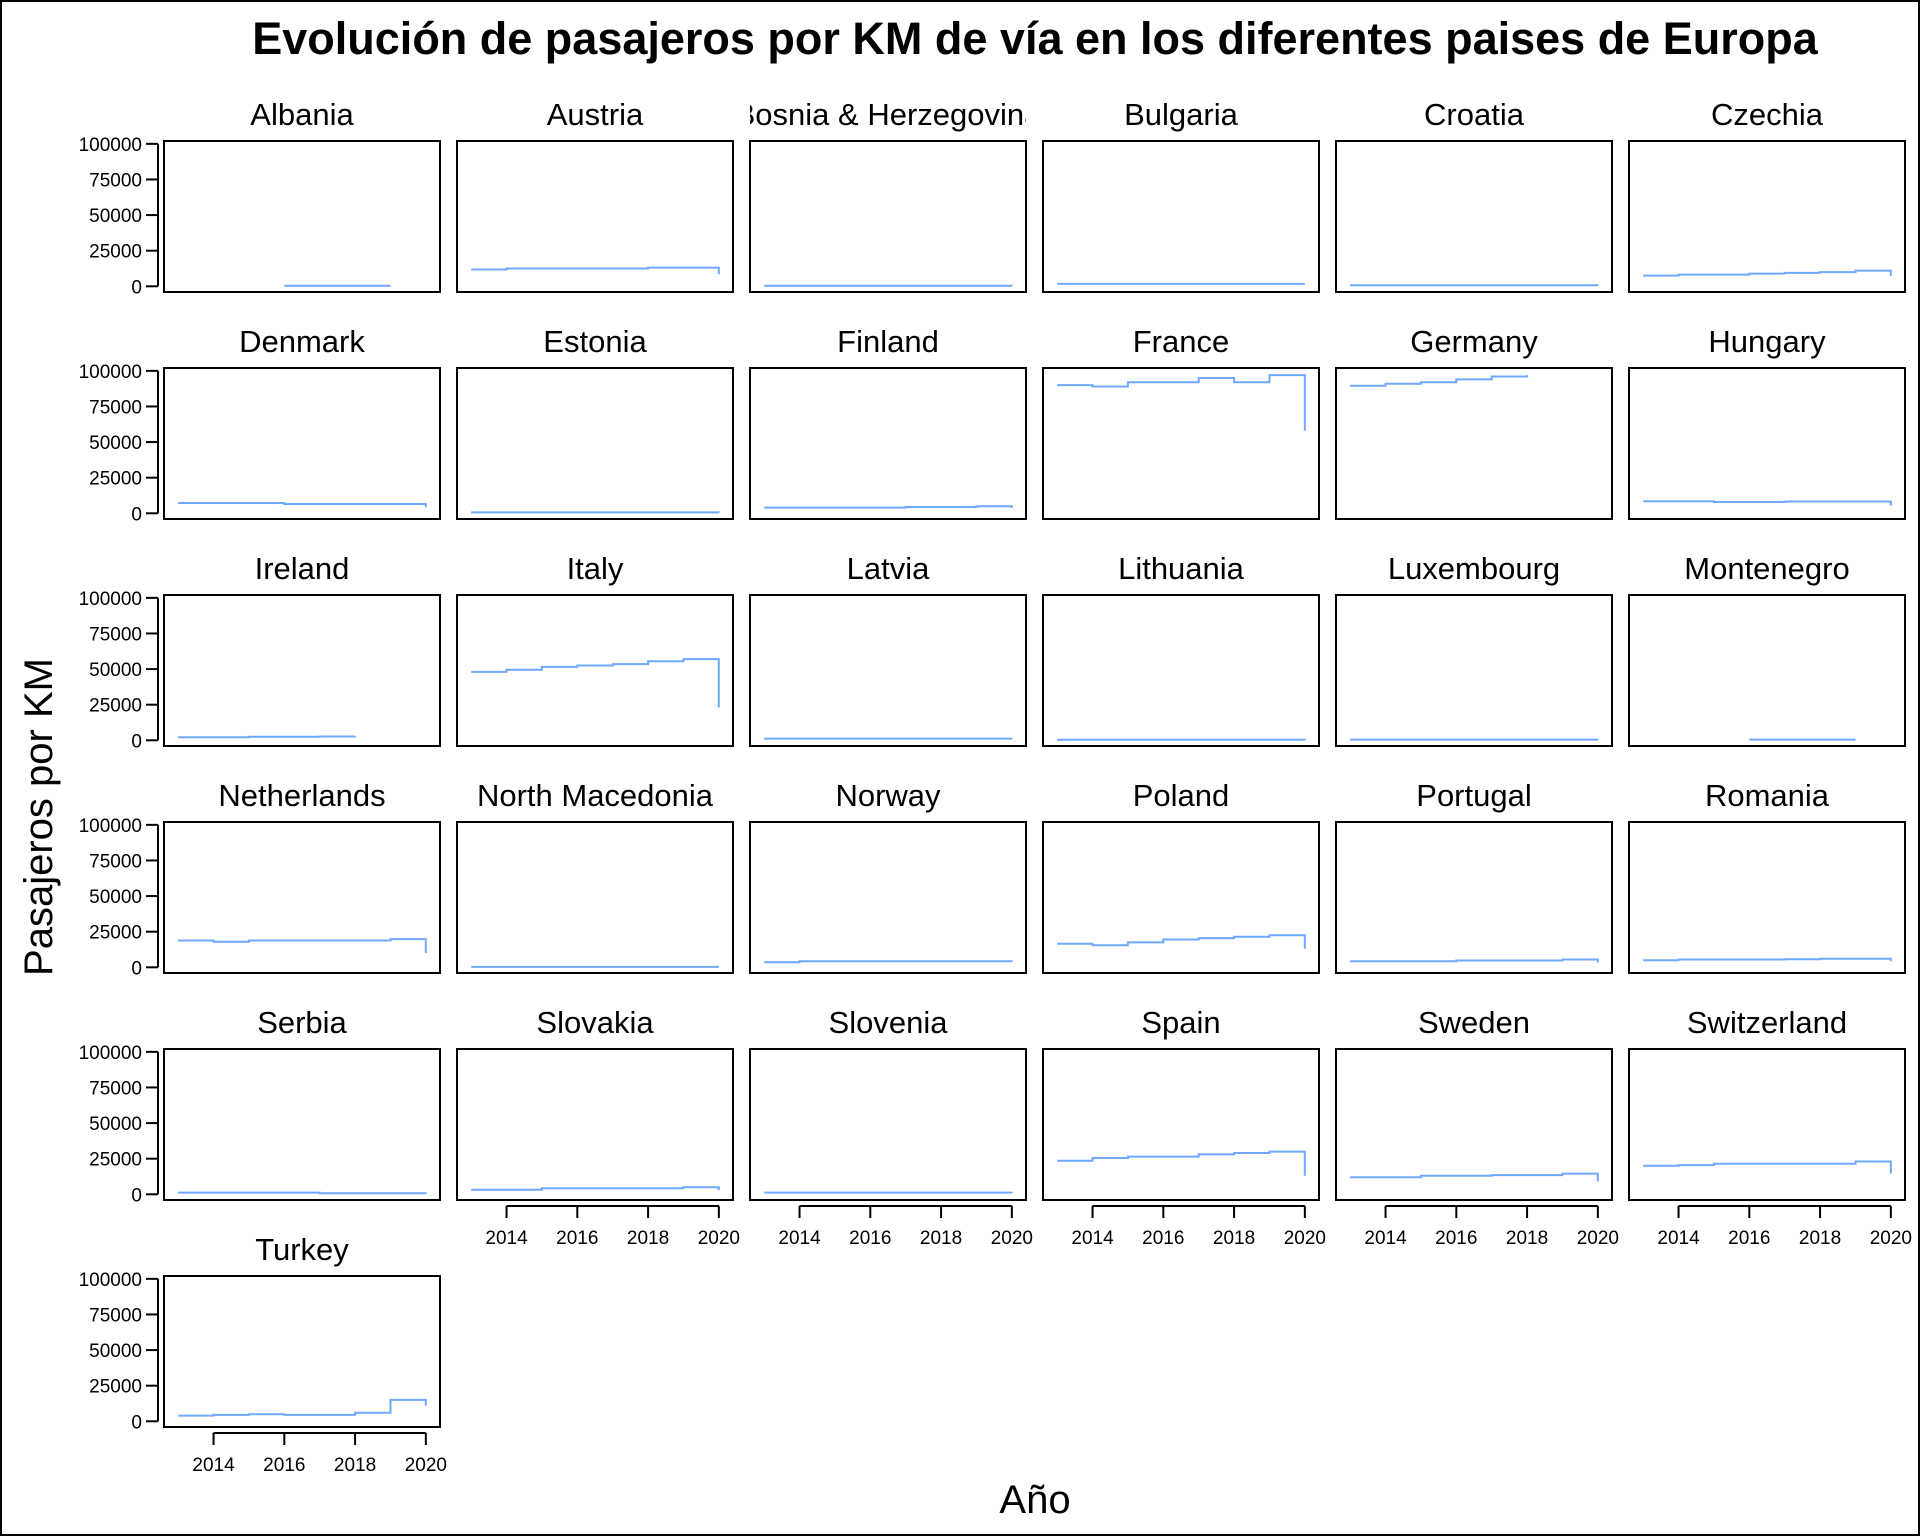  I want to click on panel-title: Slovakia, so click(595, 1022).